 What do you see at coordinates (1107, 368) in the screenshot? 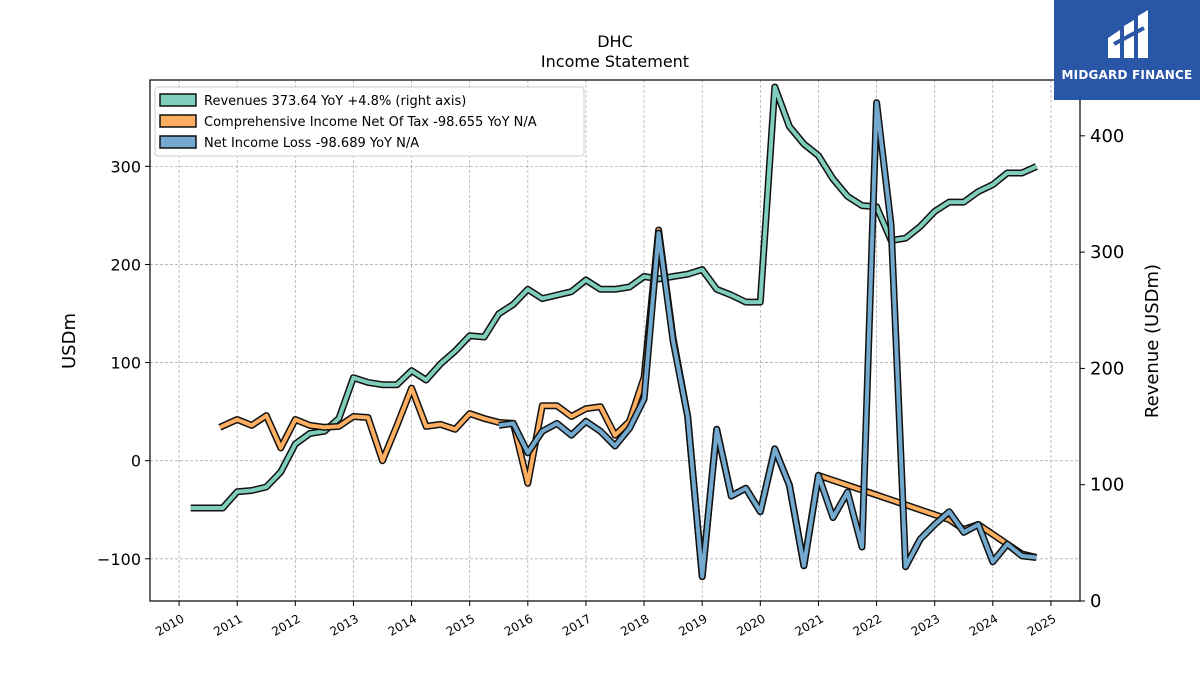
I see `y-tick-label-right: 200` at bounding box center [1107, 368].